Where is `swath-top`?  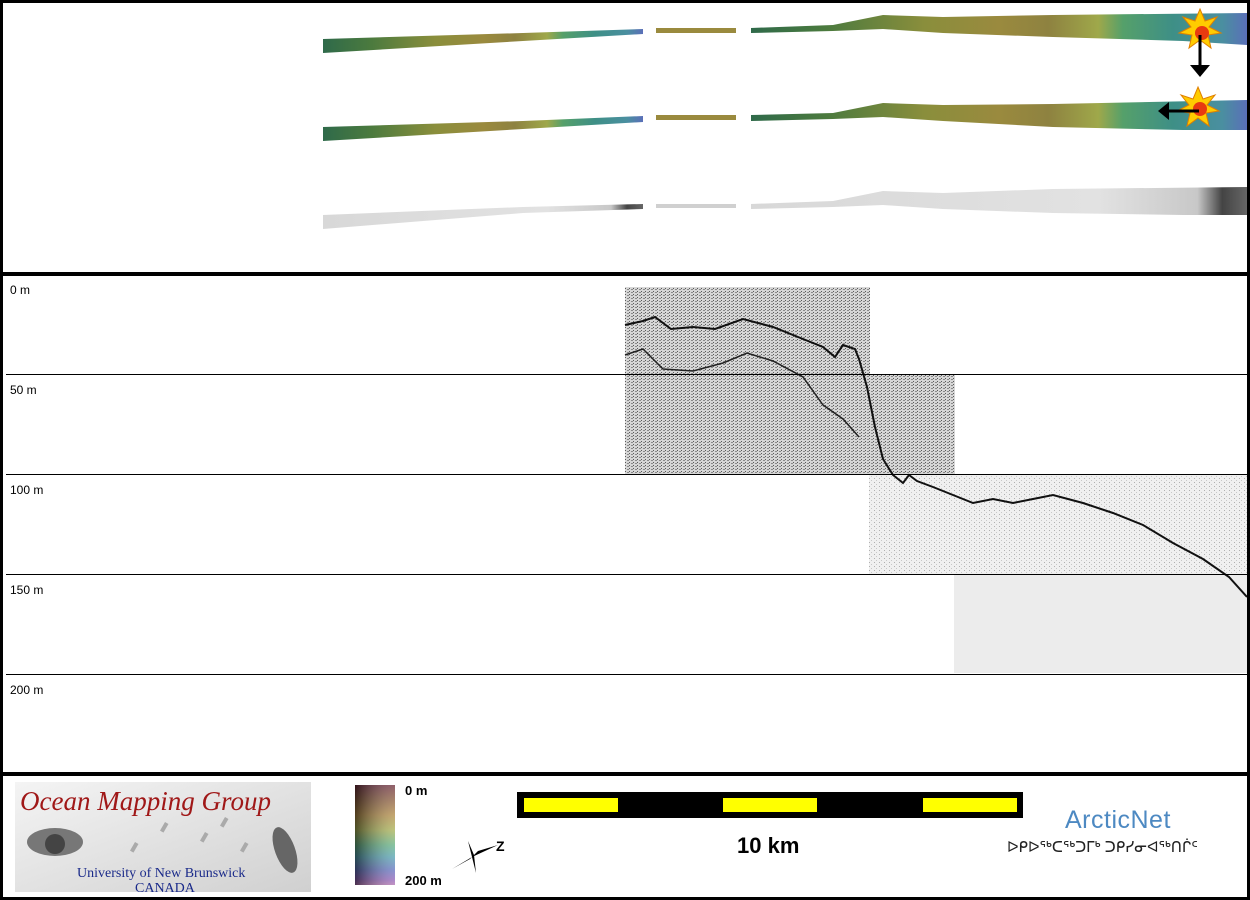 swath-top is located at coordinates (785, 33).